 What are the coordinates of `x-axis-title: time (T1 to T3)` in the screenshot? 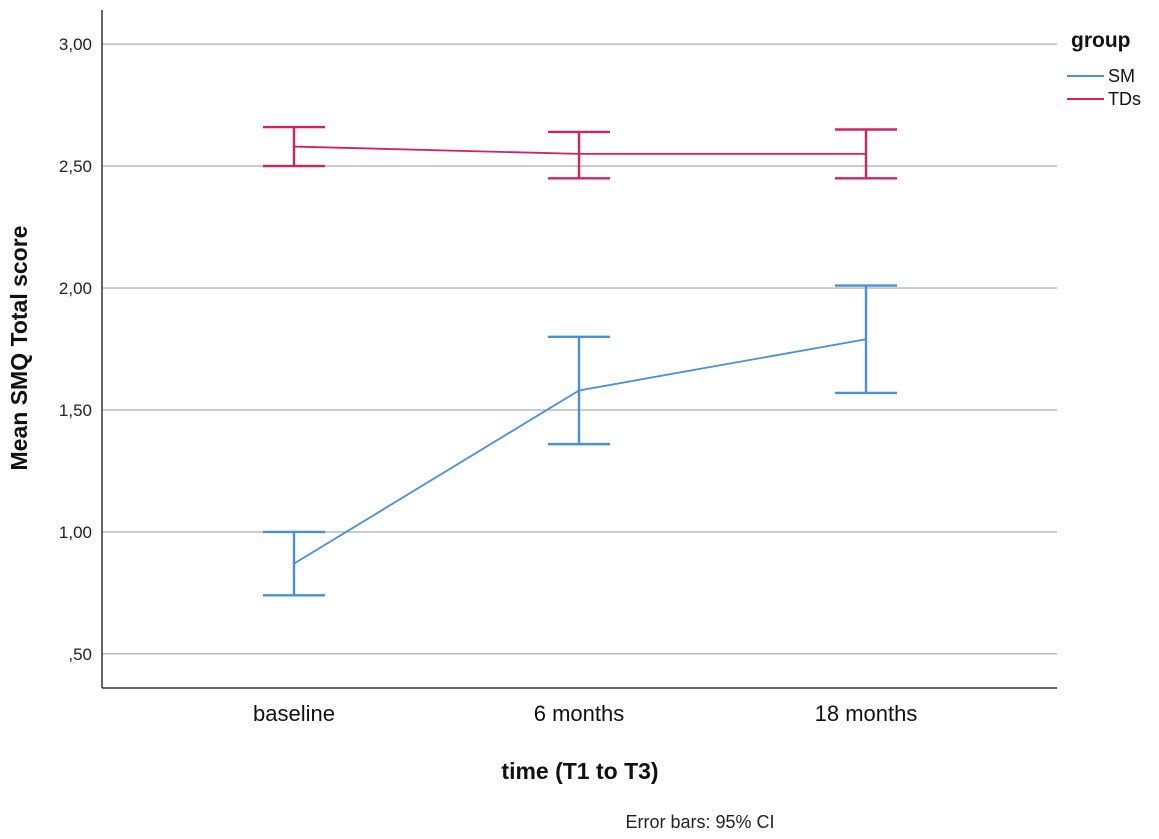 It's located at (579, 771).